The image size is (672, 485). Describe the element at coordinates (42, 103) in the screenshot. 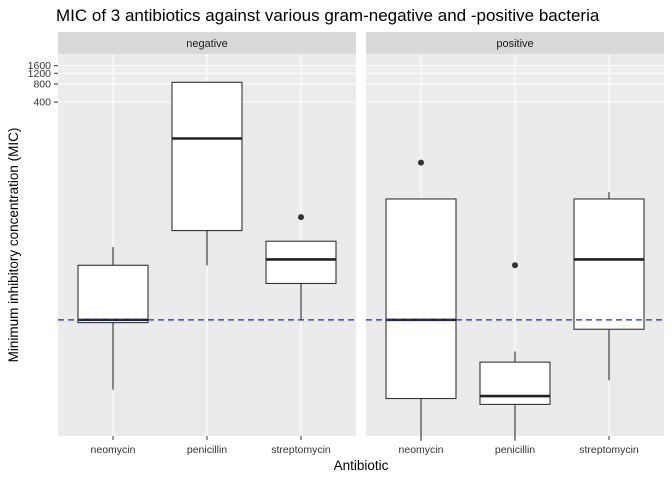

I see `y-tick-label: 400` at that location.